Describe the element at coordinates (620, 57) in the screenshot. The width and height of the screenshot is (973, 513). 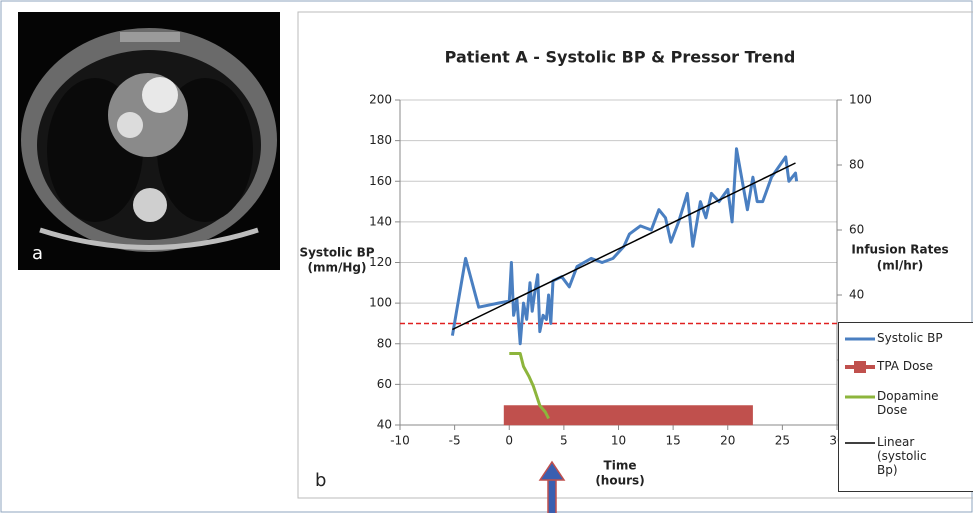
I see `chart-title: Patient A - Systolic BP & Pressor Trend` at that location.